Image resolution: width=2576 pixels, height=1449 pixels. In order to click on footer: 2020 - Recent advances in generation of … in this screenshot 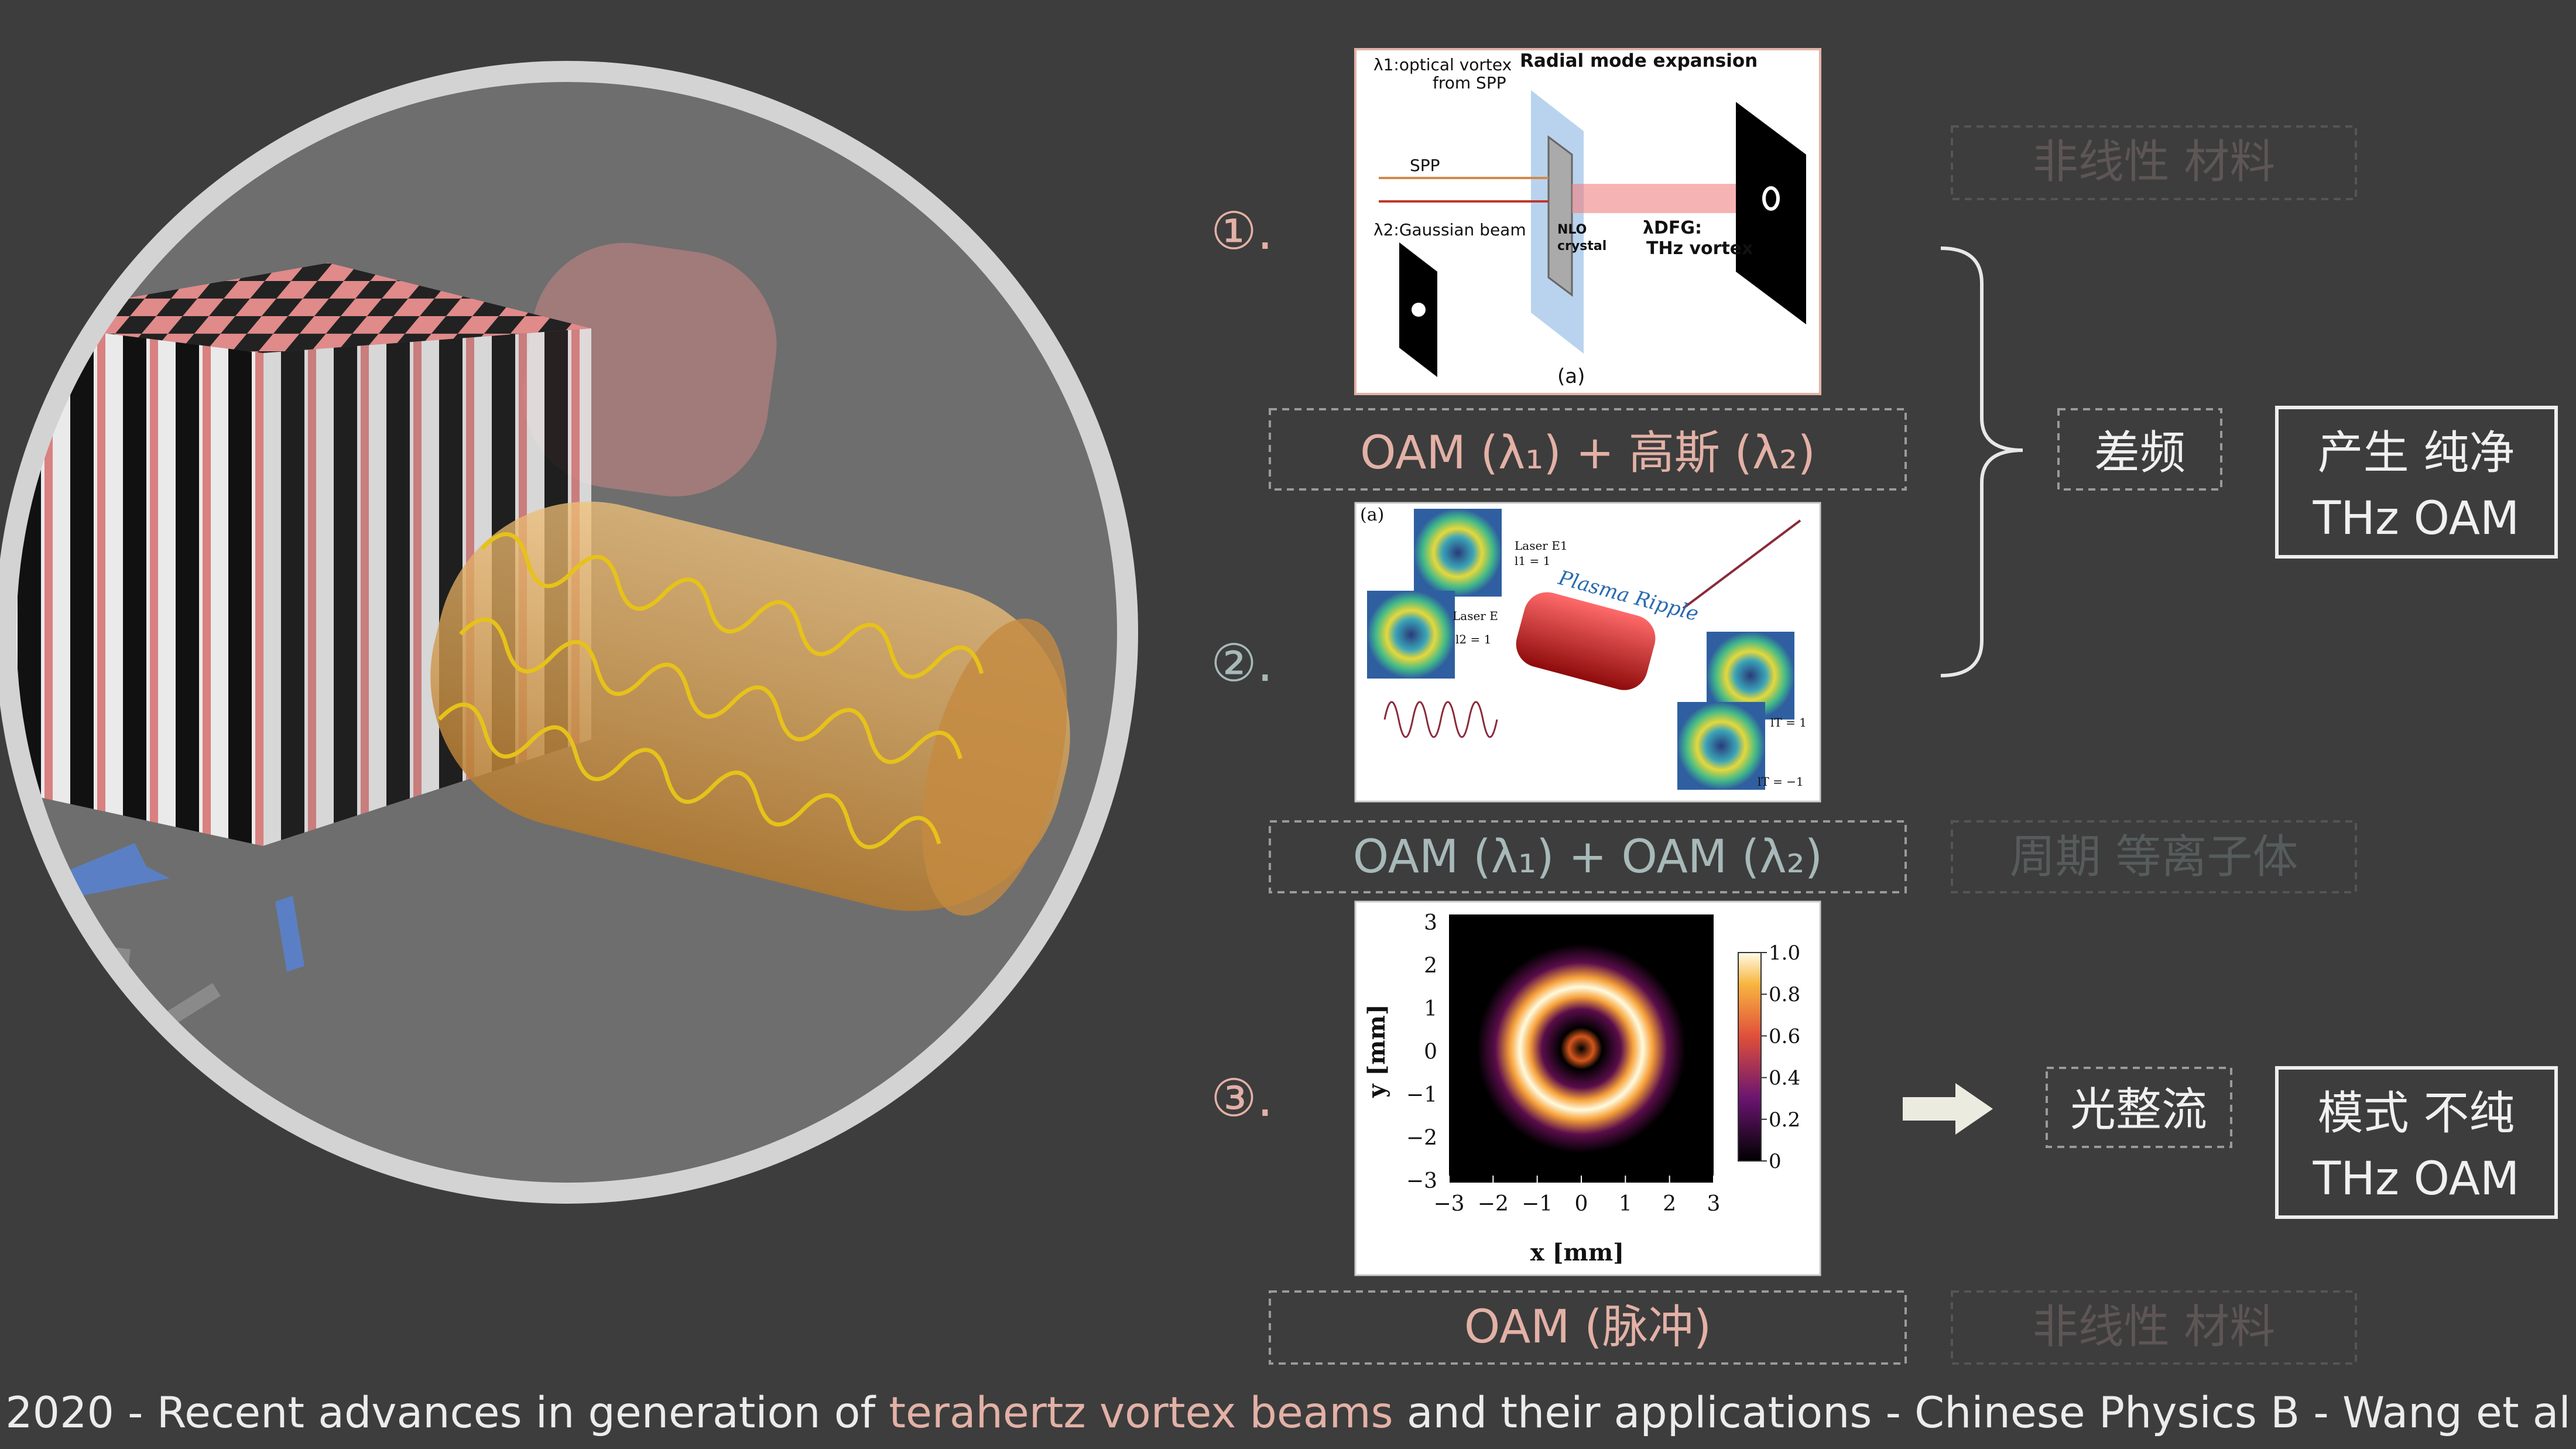, I will do `click(1288, 1413)`.